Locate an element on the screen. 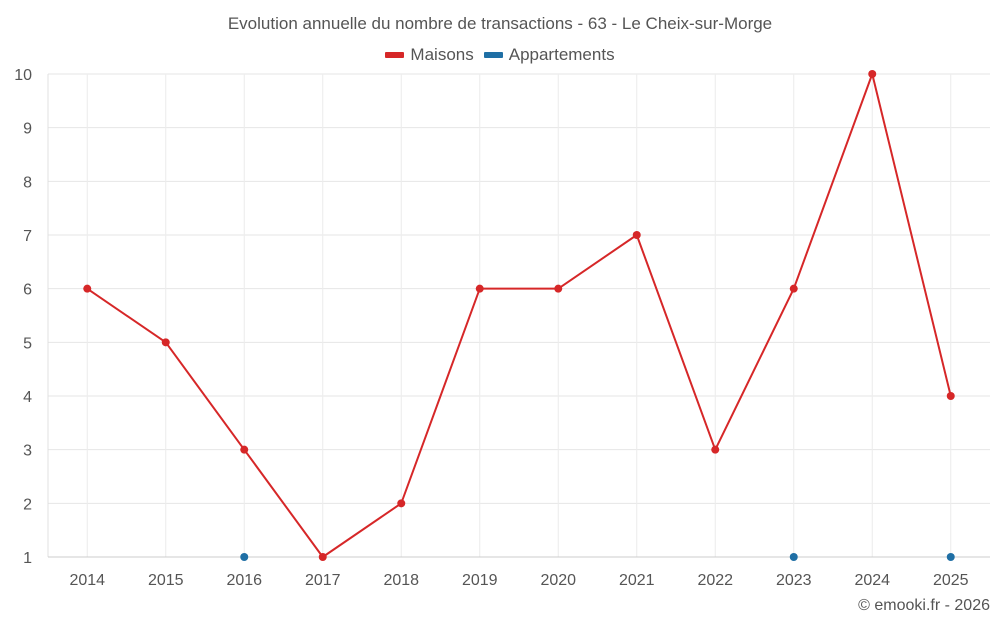  legend-label-maisons: Maisons is located at coordinates (442, 54).